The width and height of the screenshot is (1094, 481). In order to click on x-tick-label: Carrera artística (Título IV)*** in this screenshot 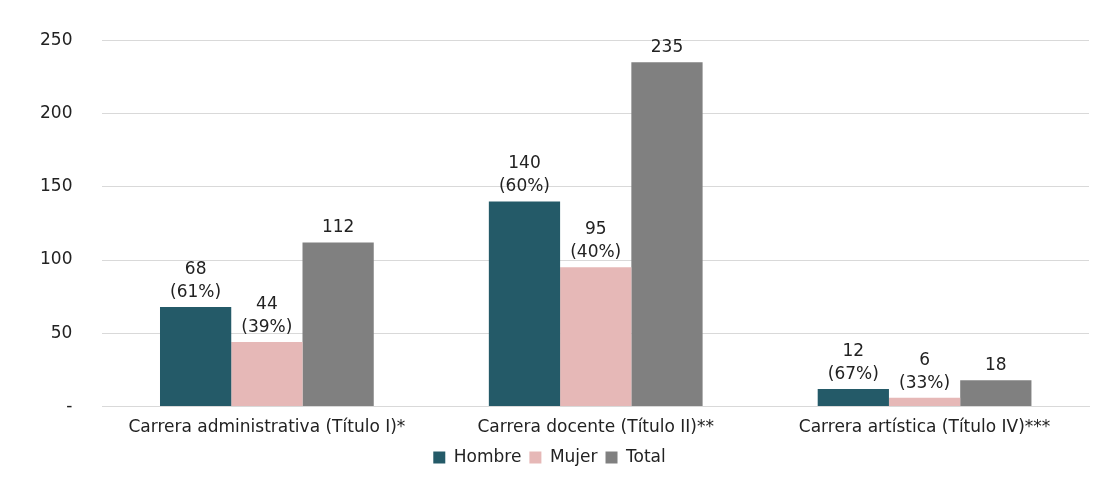, I will do `click(924, 426)`.